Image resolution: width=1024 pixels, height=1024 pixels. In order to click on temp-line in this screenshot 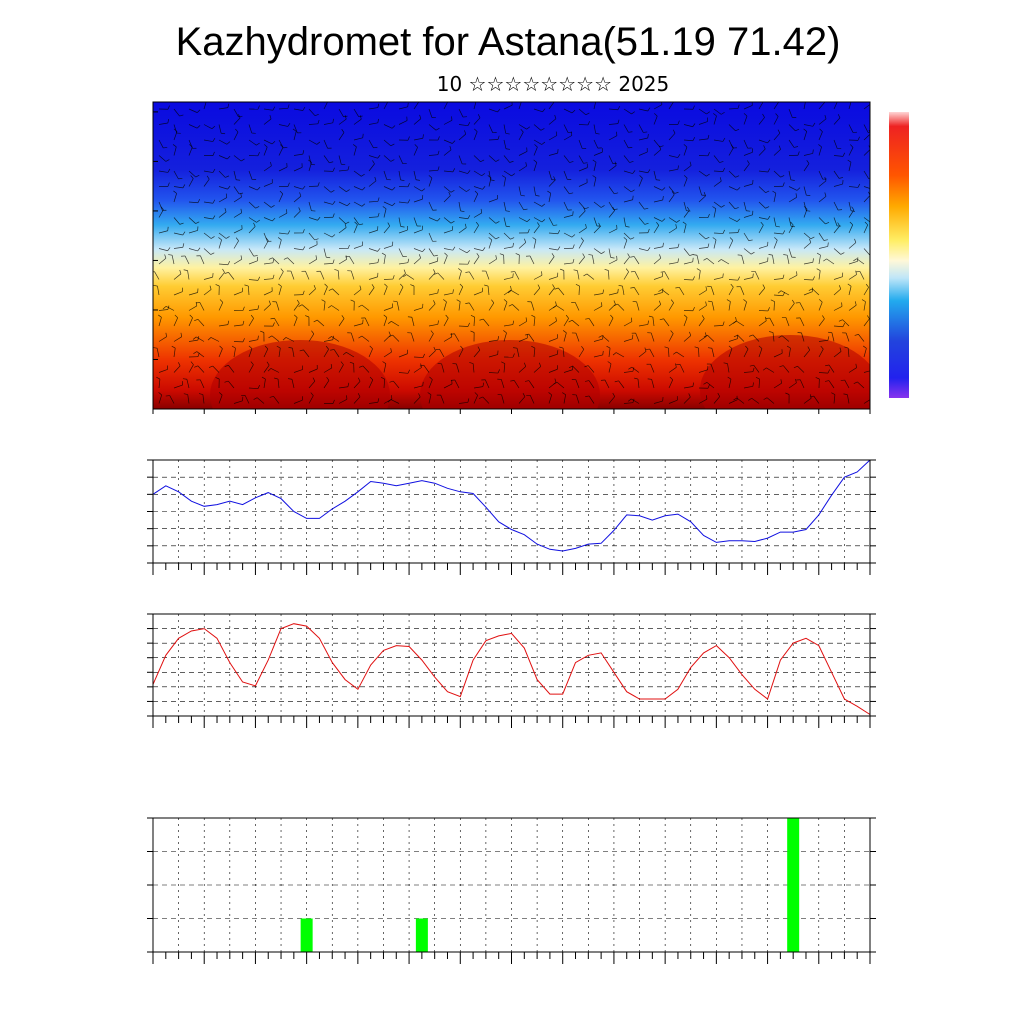, I will do `click(511, 669)`.